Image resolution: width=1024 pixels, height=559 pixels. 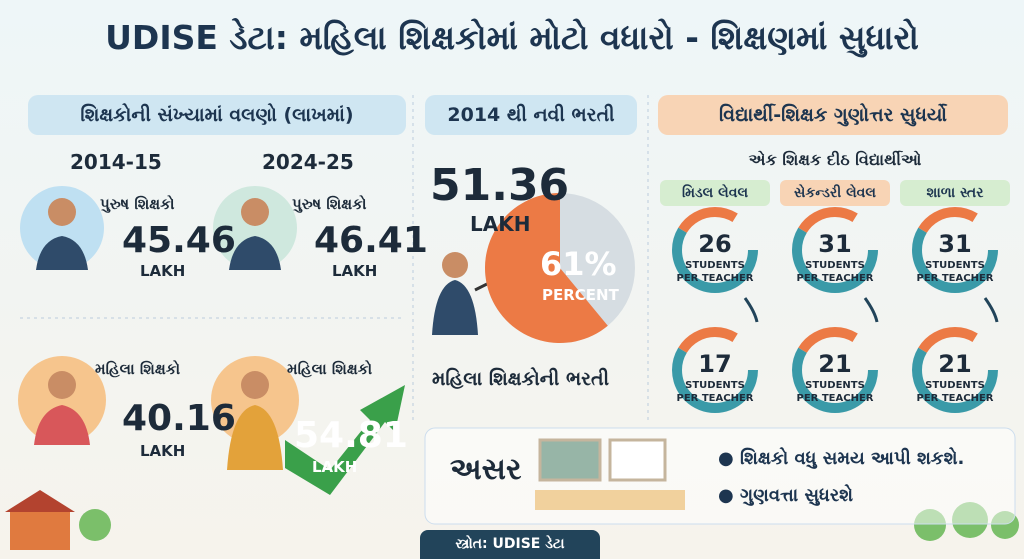 I want to click on female-value: 54.81, so click(x=351, y=435).